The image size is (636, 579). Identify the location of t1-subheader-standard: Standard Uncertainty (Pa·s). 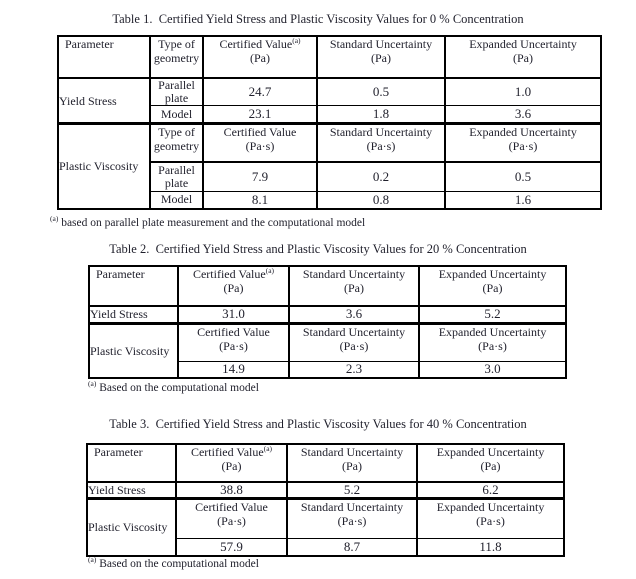
(381, 142).